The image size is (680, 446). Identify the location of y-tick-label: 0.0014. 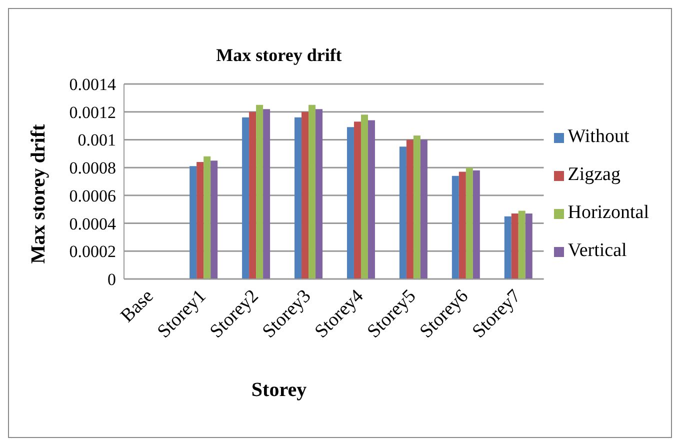
(92, 84).